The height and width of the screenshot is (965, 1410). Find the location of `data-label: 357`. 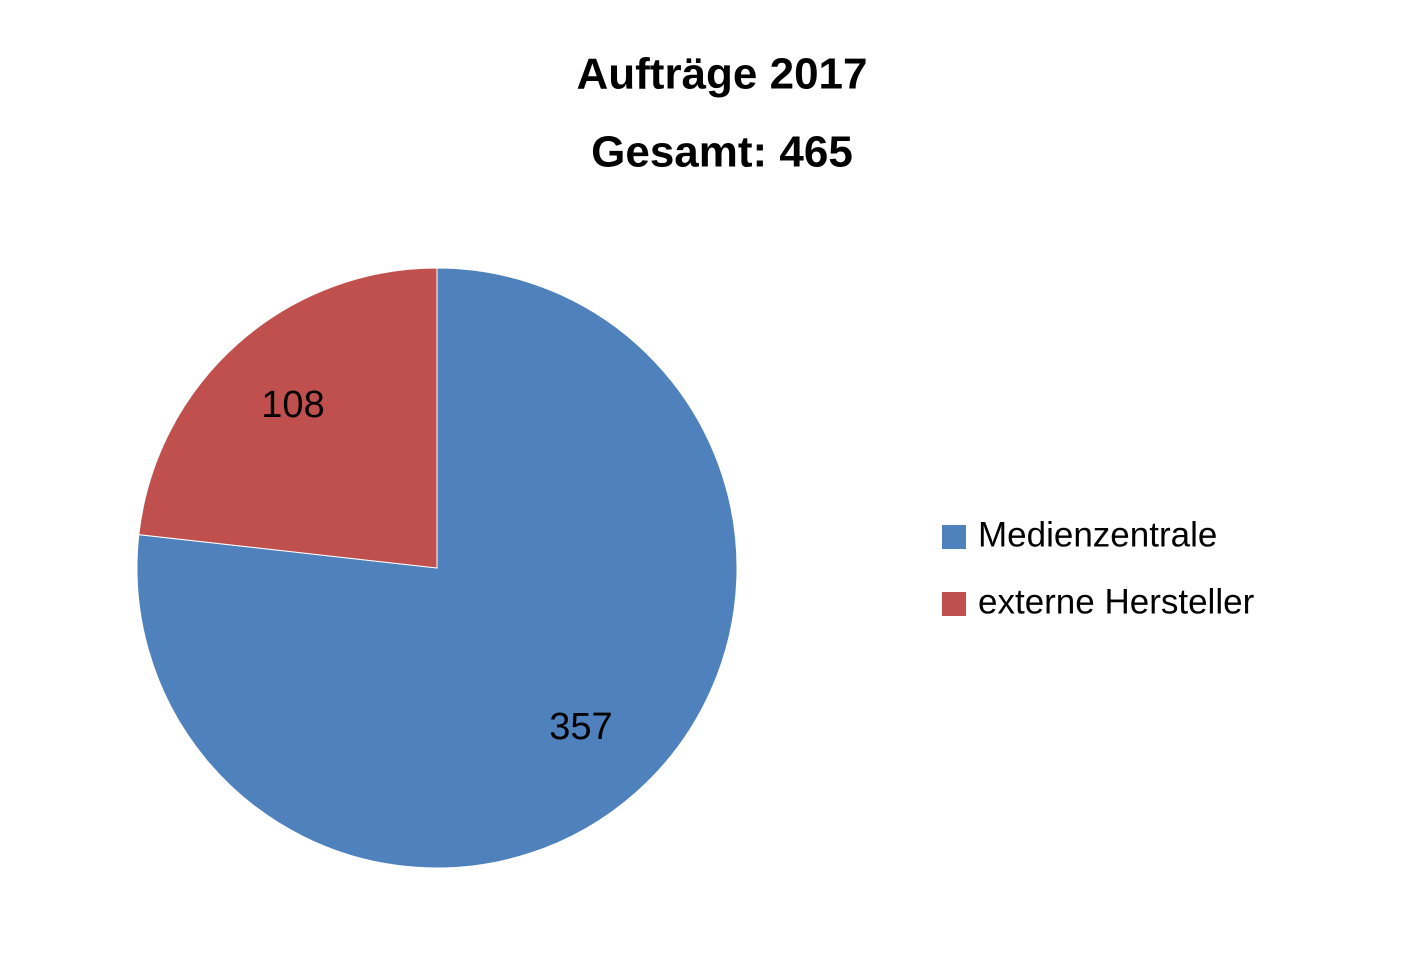

data-label: 357 is located at coordinates (580, 727).